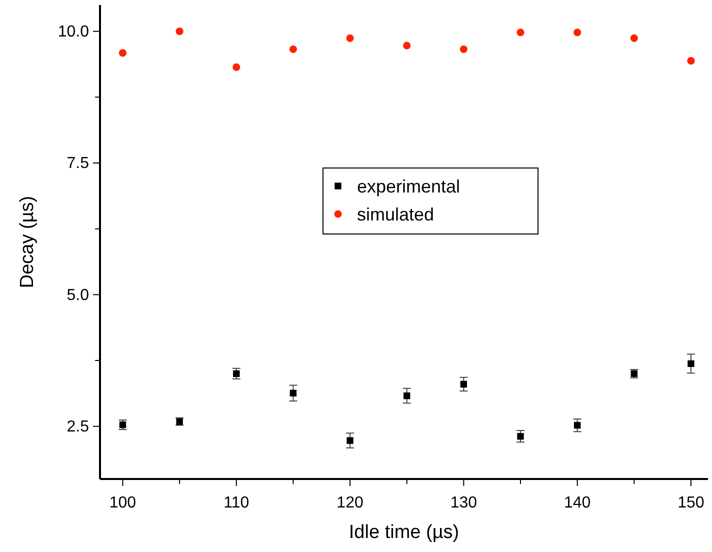 This screenshot has width=712, height=552. What do you see at coordinates (78, 163) in the screenshot?
I see `y-tick-label: 7.5` at bounding box center [78, 163].